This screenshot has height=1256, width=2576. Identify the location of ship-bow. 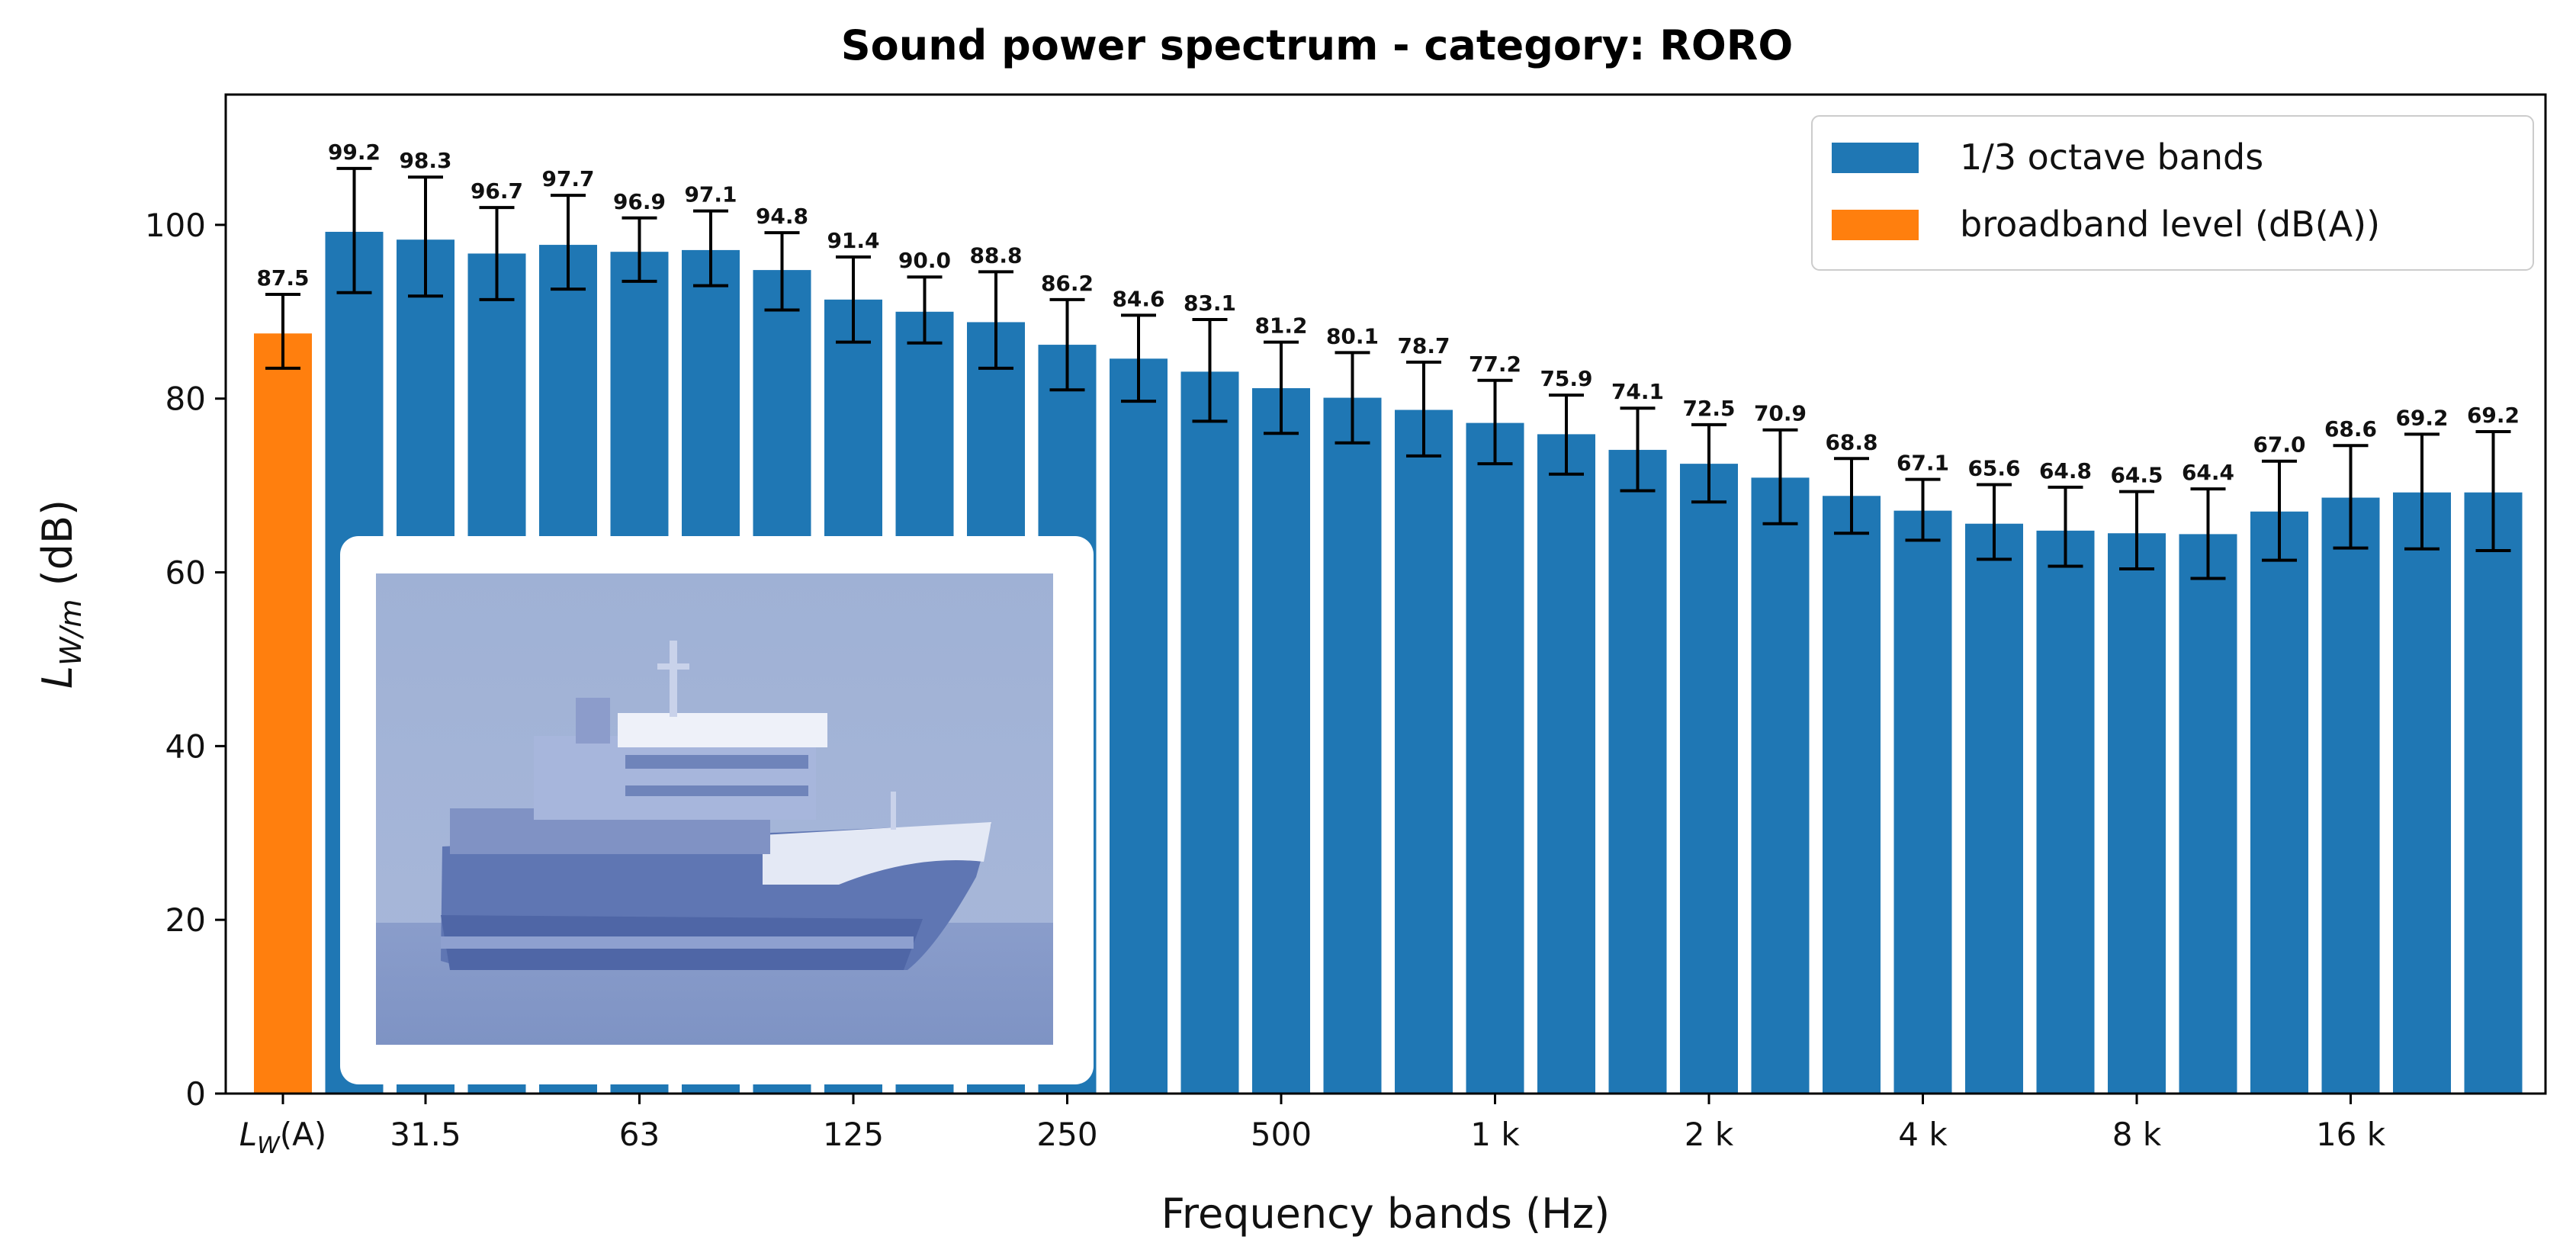
(877, 853).